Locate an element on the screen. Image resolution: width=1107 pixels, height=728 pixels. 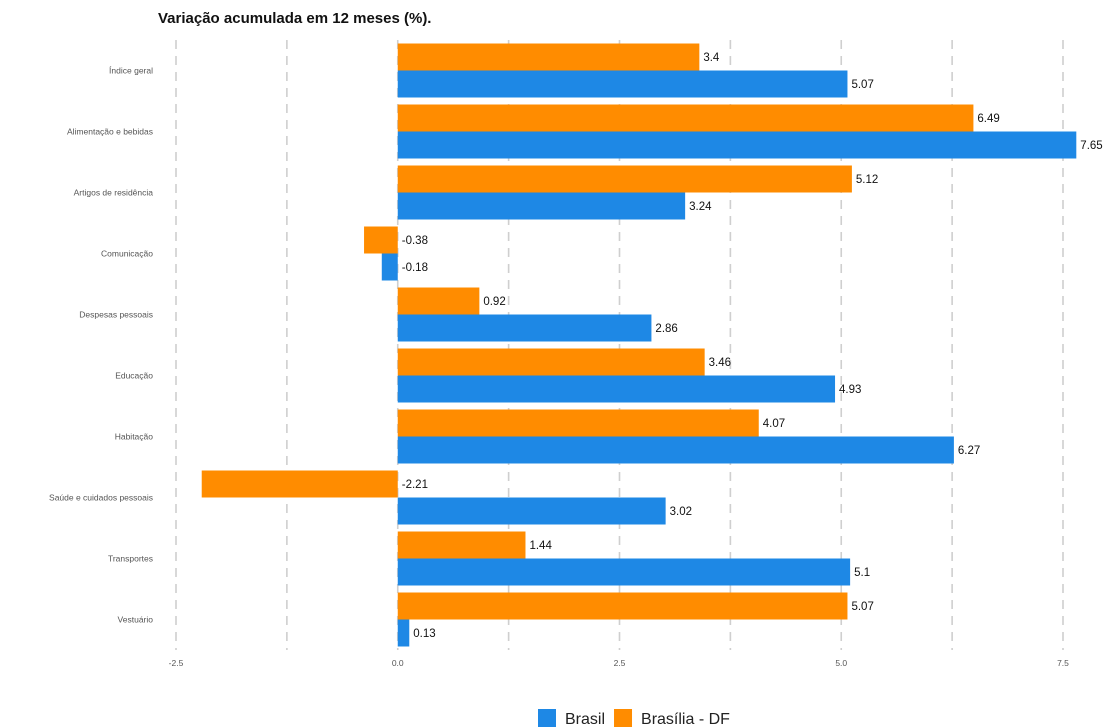
legend-label: Brasil is located at coordinates (585, 719).